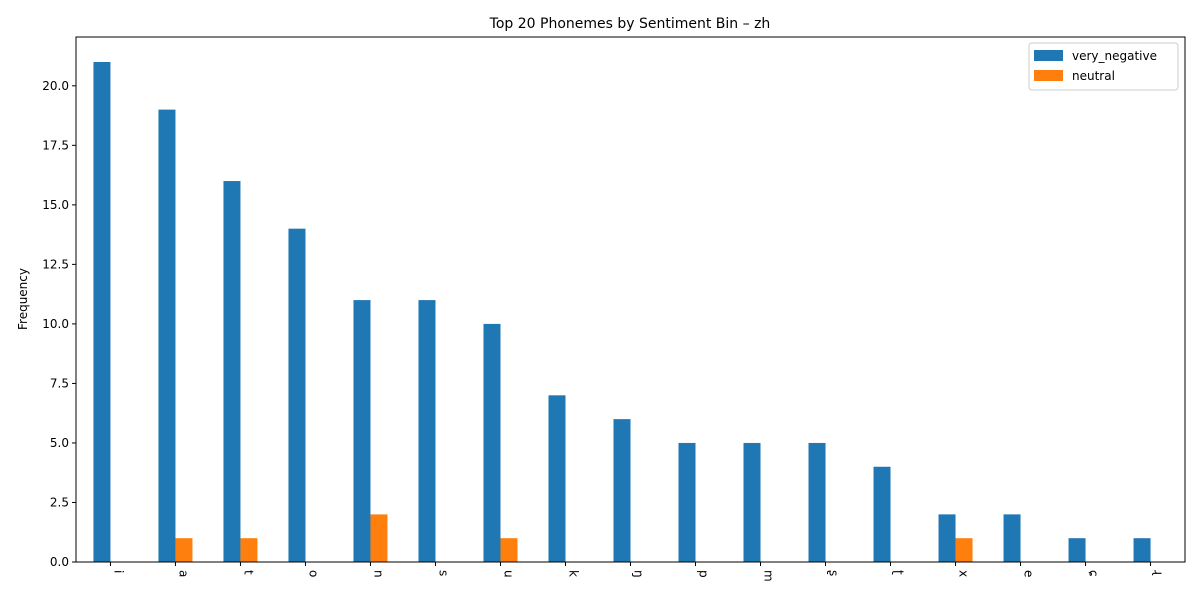 Image resolution: width=1200 pixels, height=600 pixels. I want to click on legend-box, so click(1103, 66).